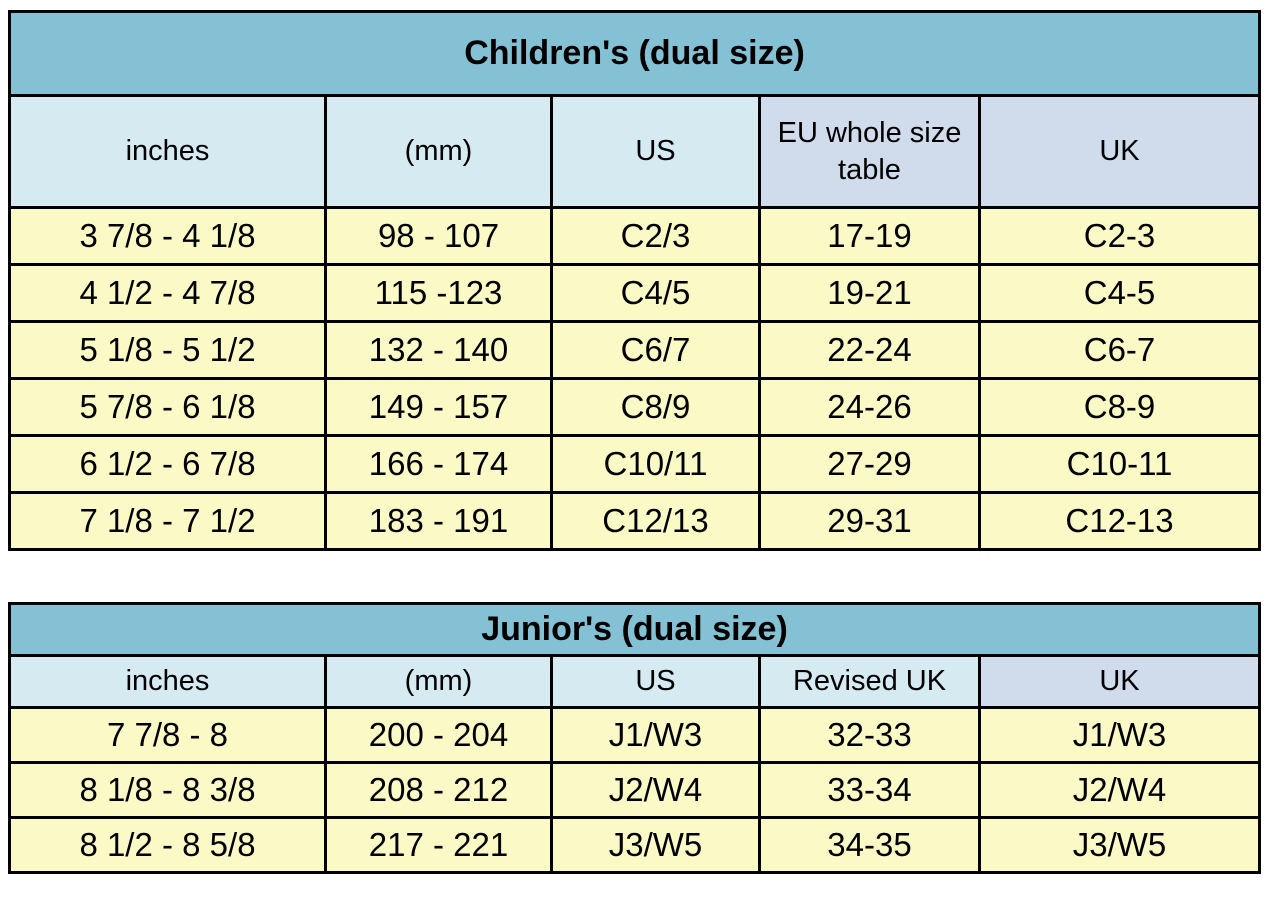  I want to click on table-cell: 29-31, so click(869, 521).